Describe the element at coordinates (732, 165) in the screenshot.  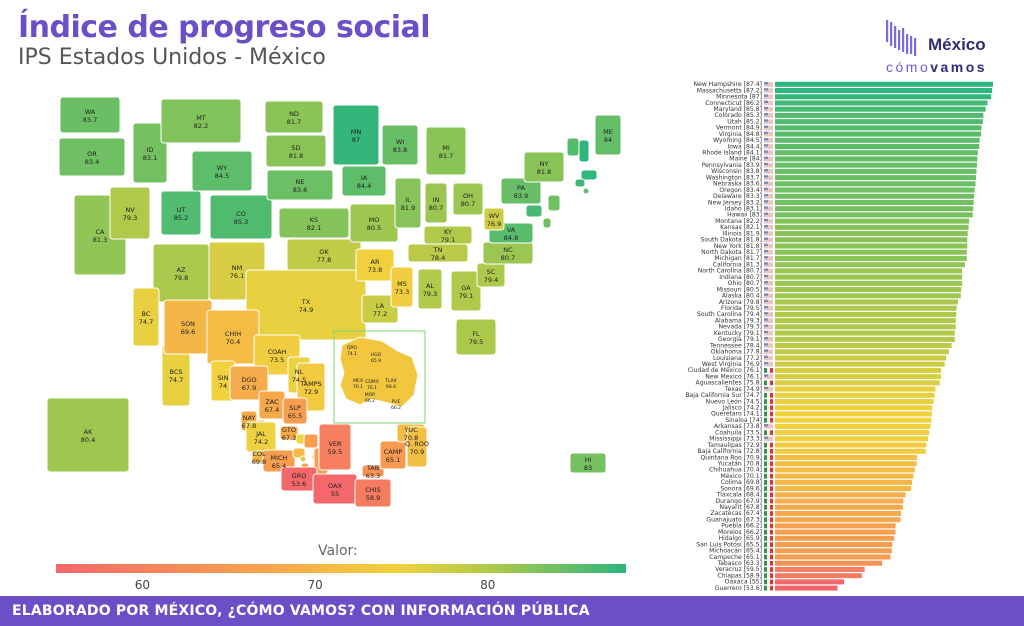
I see `bar-category-label: Pennsylvania [83.9]` at that location.